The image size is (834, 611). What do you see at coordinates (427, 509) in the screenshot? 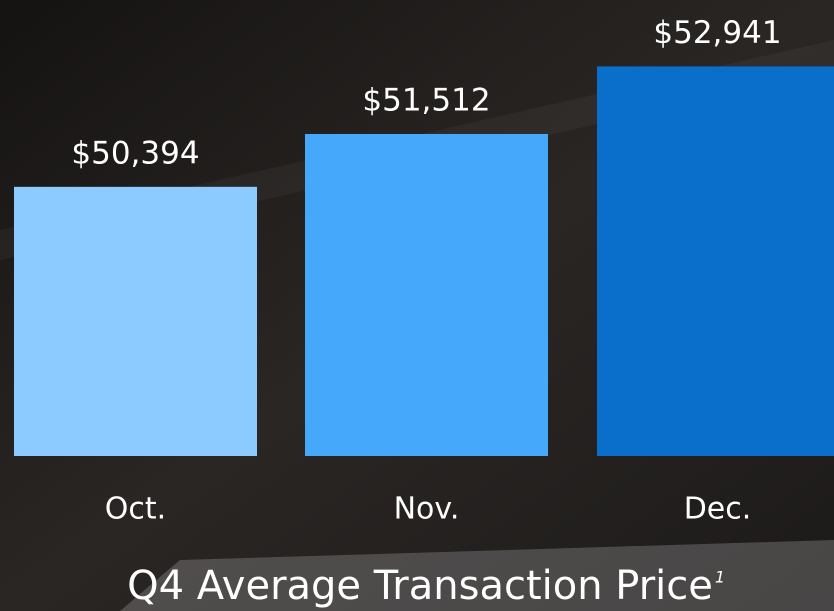
I see `x-tick-label: Nov.` at bounding box center [427, 509].